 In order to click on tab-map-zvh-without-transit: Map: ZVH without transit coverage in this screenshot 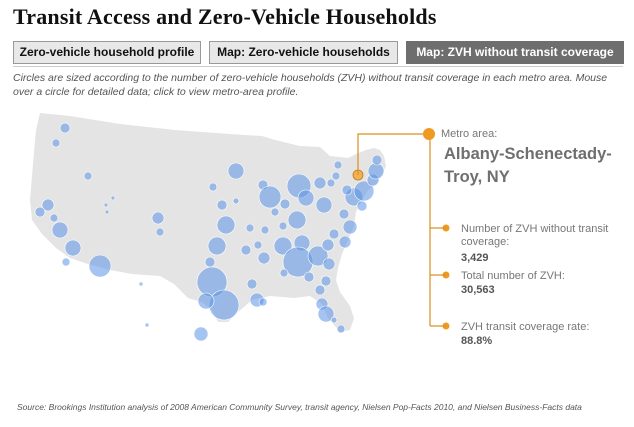, I will do `click(515, 52)`.